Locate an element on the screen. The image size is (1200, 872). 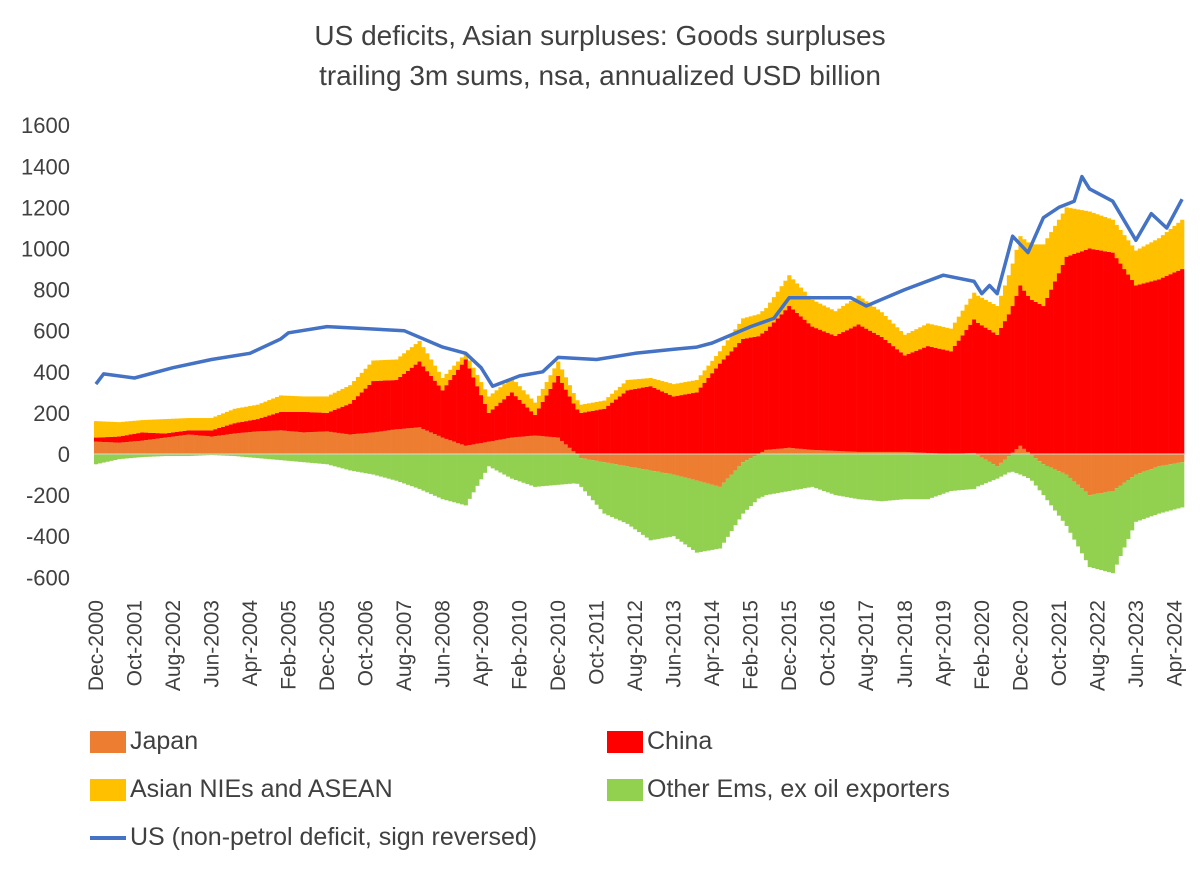
x-tick-label: Aug-2012 is located at coordinates (635, 645).